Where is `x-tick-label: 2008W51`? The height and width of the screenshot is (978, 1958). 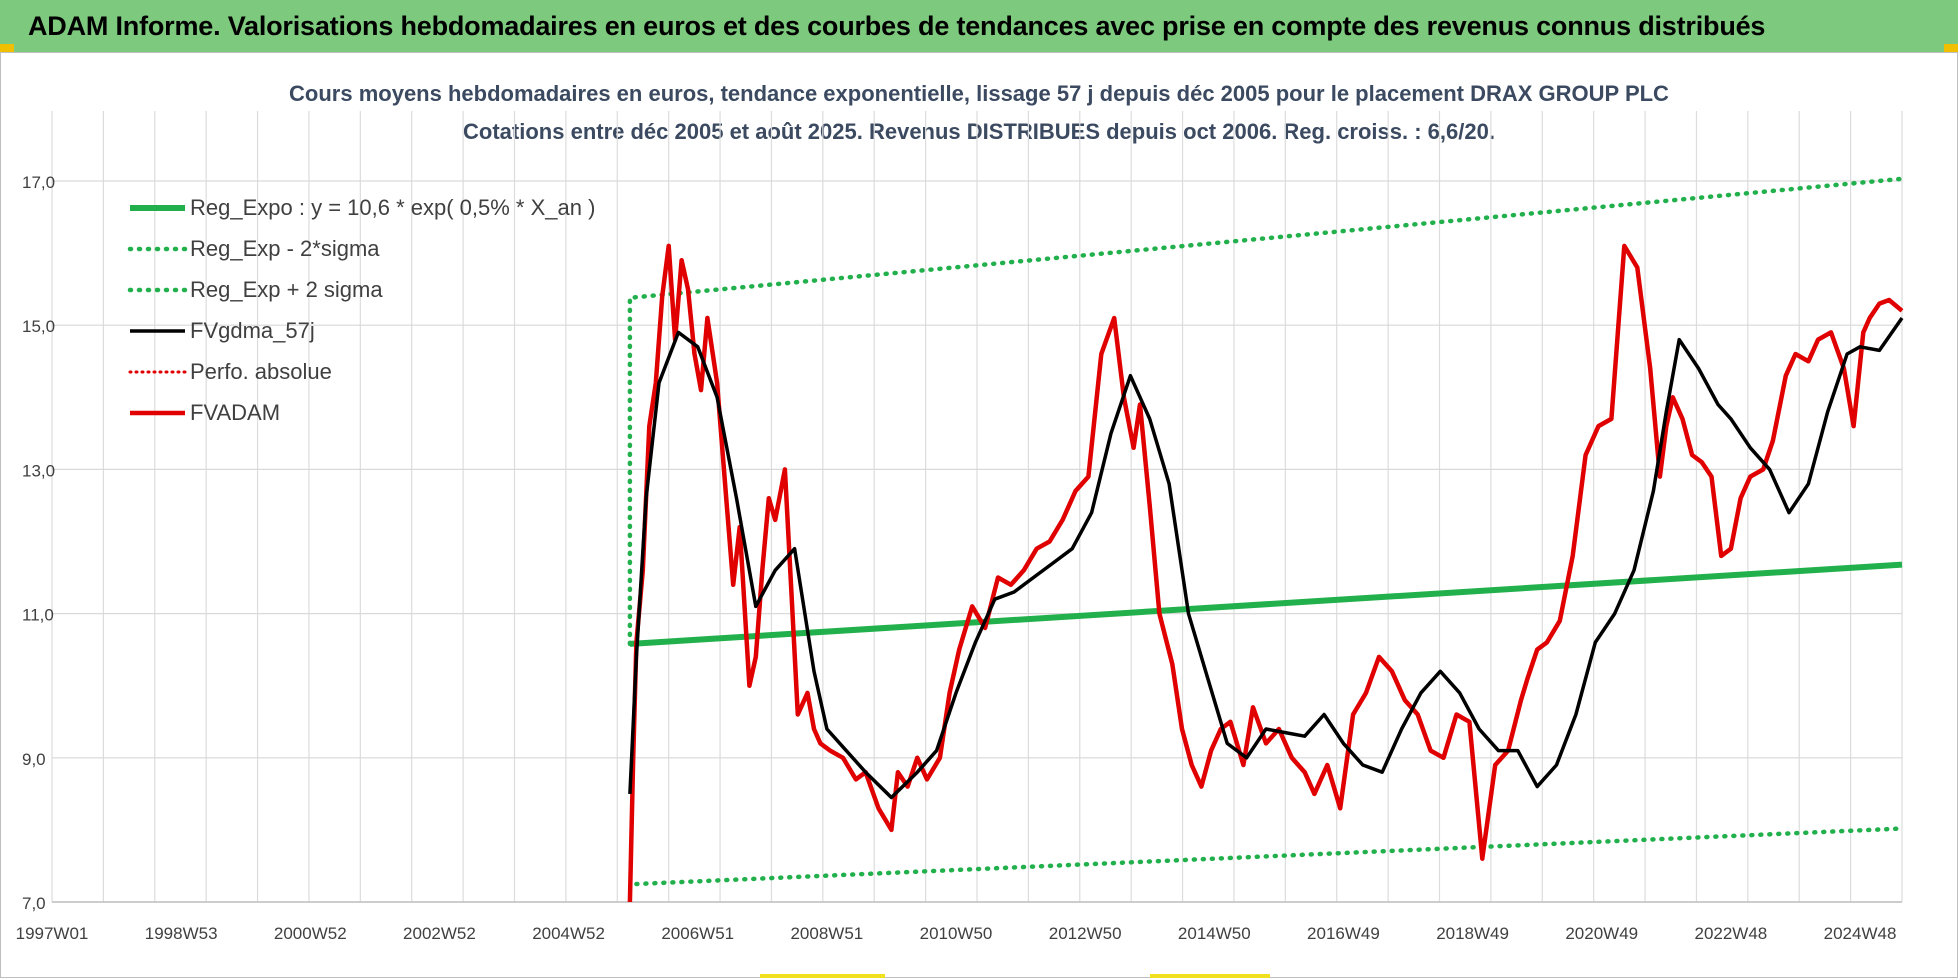
x-tick-label: 2008W51 is located at coordinates (826, 933).